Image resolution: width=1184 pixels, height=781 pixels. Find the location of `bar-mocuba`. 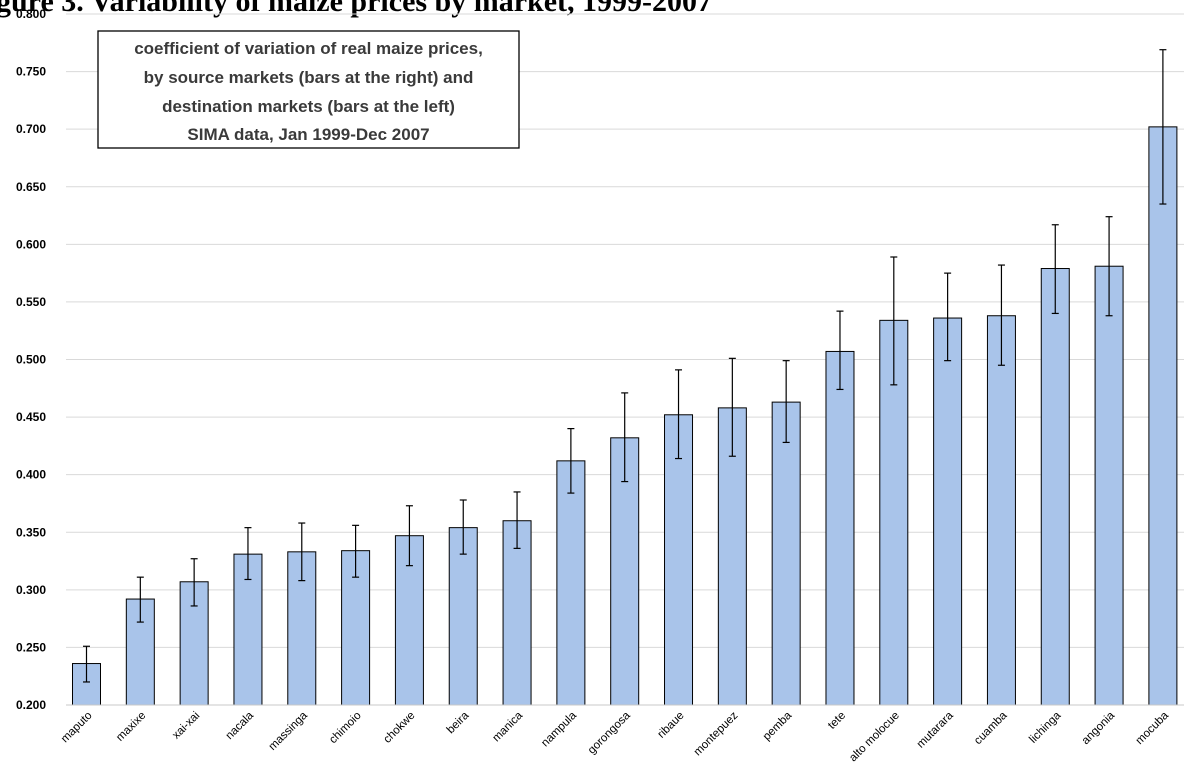

bar-mocuba is located at coordinates (1163, 416).